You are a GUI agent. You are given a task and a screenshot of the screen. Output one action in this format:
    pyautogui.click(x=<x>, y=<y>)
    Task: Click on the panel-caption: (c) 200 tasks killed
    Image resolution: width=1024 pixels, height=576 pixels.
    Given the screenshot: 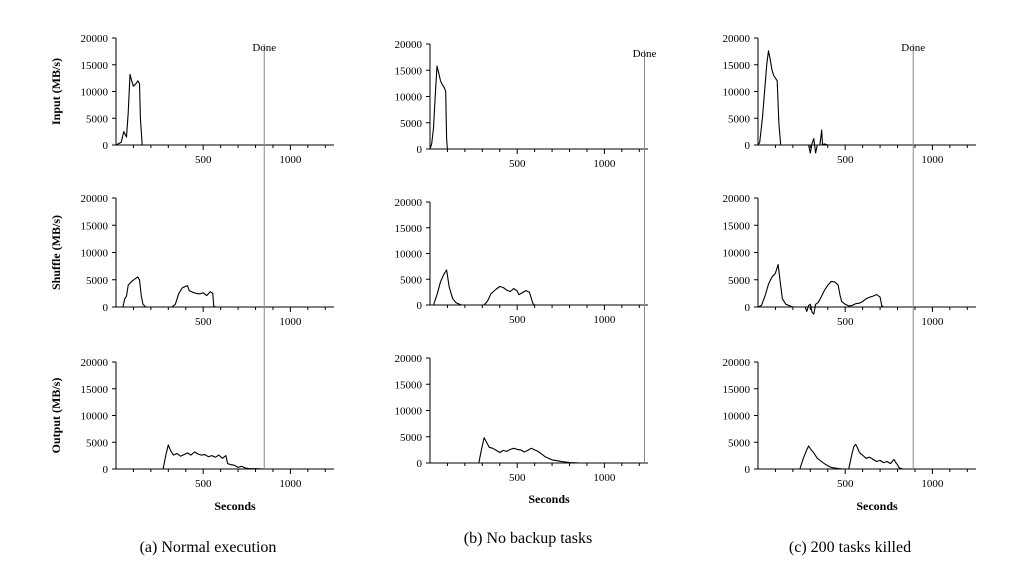 What is the action you would take?
    pyautogui.click(x=850, y=547)
    